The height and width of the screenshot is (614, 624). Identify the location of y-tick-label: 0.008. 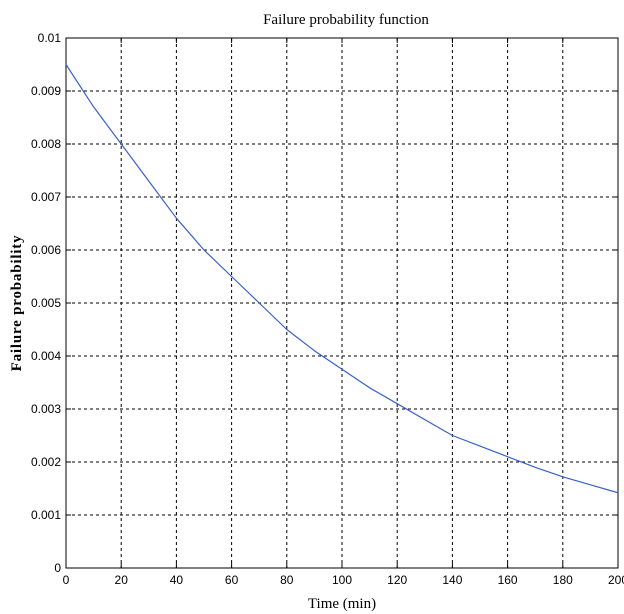
(46, 144).